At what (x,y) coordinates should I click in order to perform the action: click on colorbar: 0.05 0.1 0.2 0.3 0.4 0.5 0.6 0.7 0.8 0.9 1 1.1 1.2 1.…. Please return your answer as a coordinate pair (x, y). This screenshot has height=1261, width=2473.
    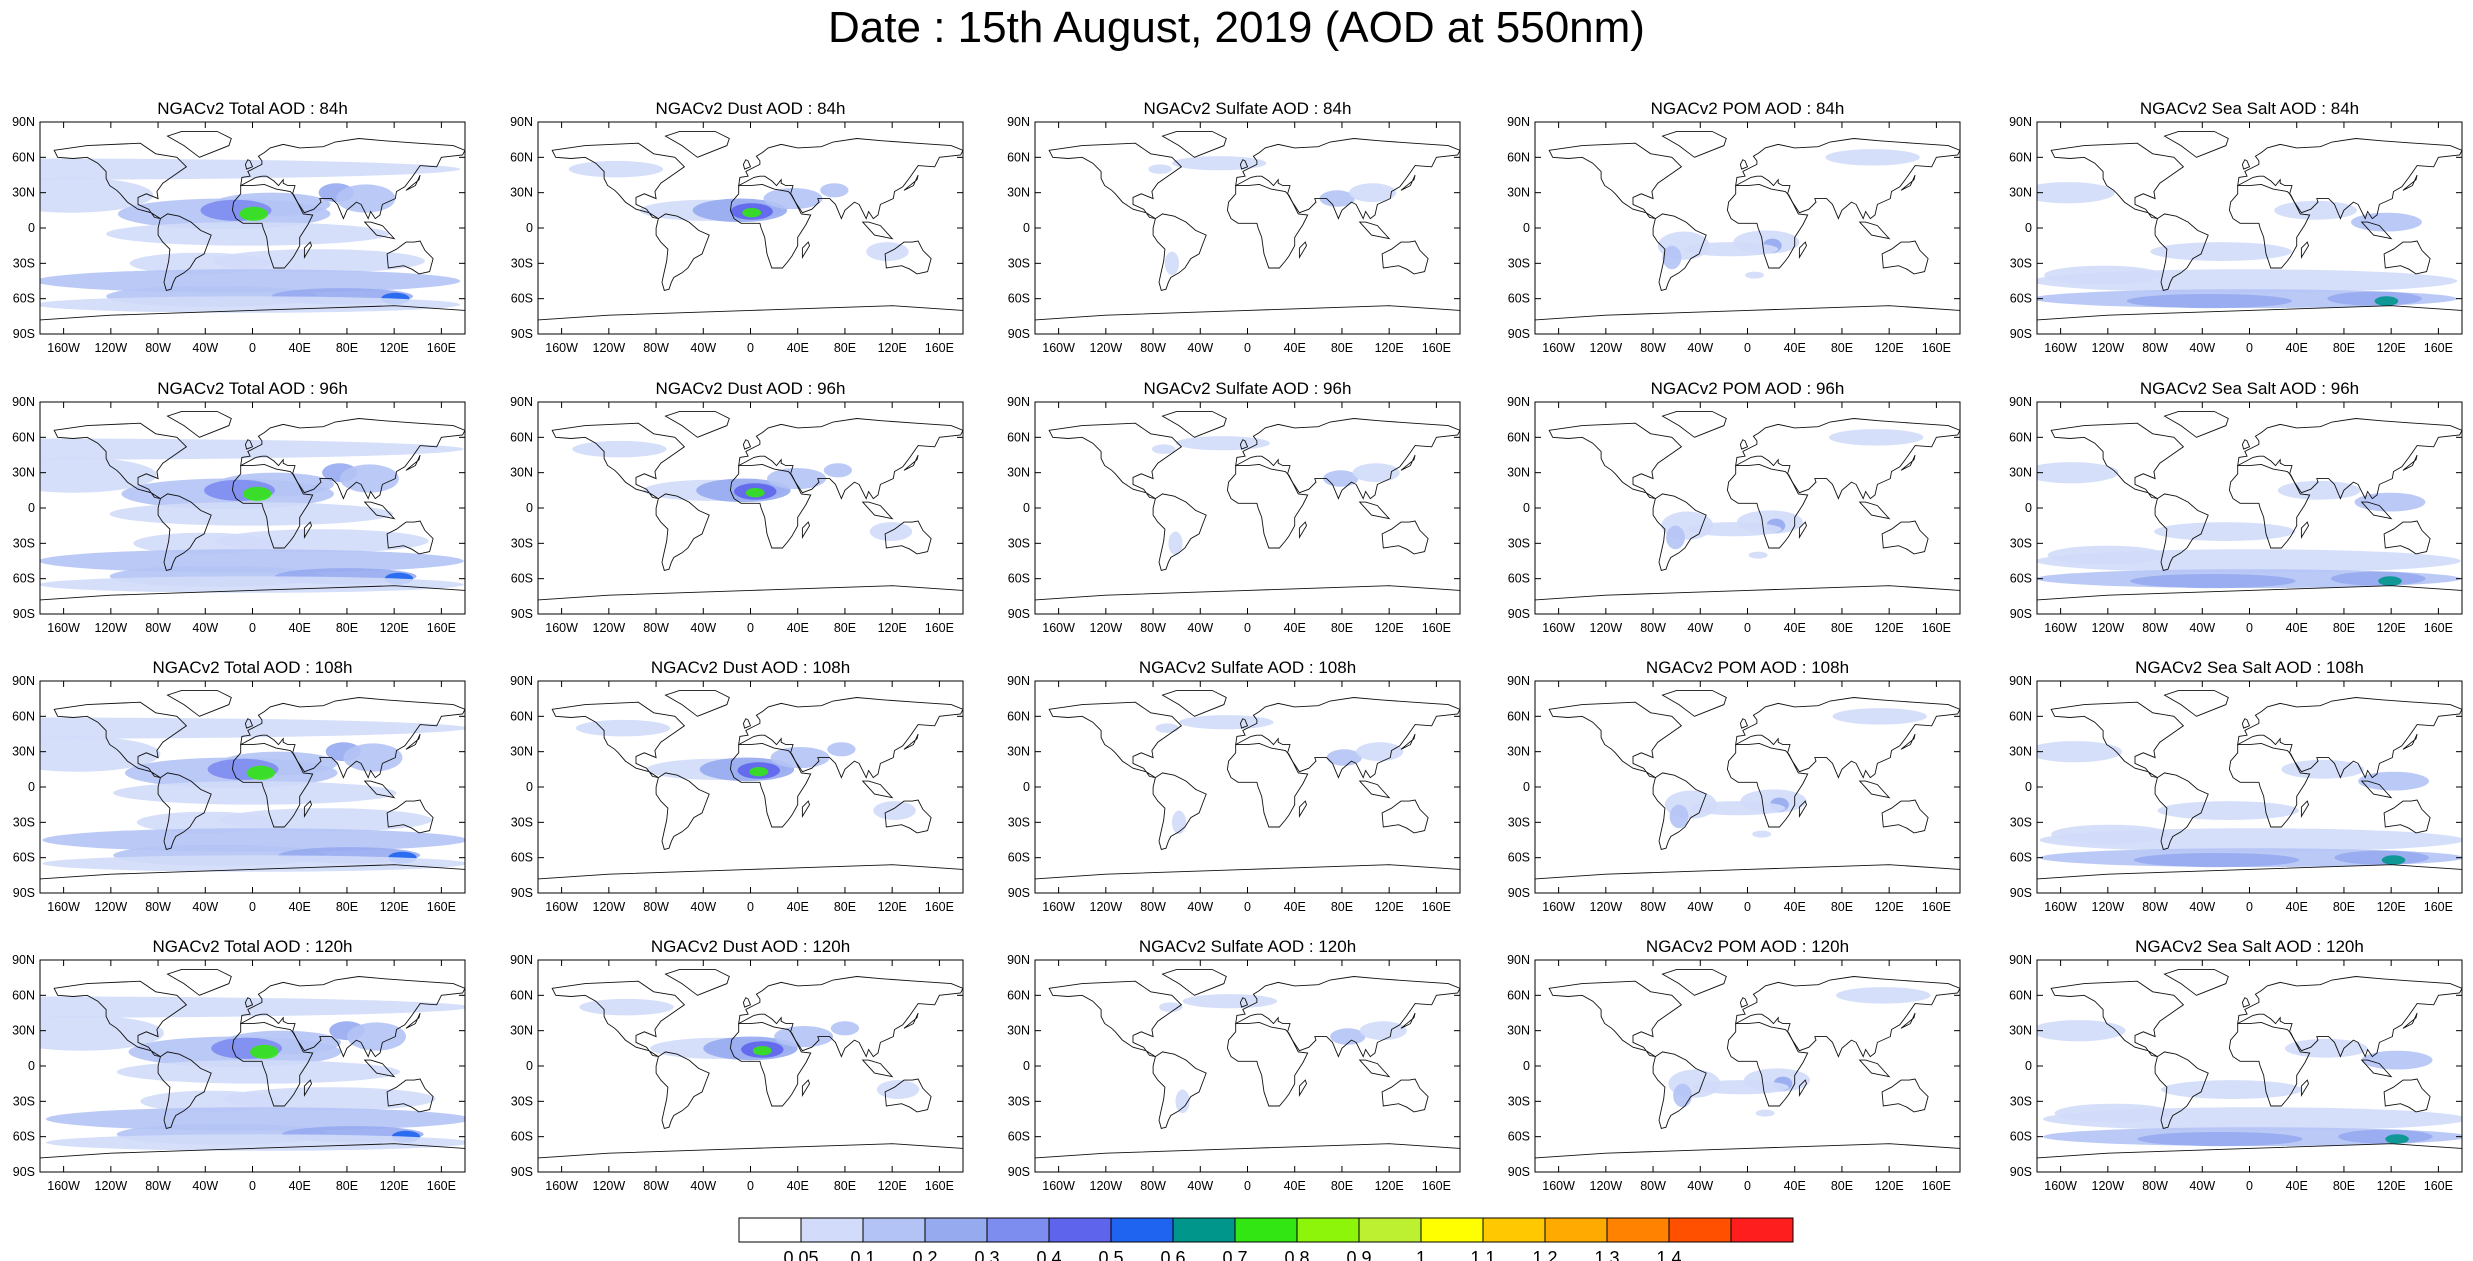
    Looking at the image, I should click on (1266, 1239).